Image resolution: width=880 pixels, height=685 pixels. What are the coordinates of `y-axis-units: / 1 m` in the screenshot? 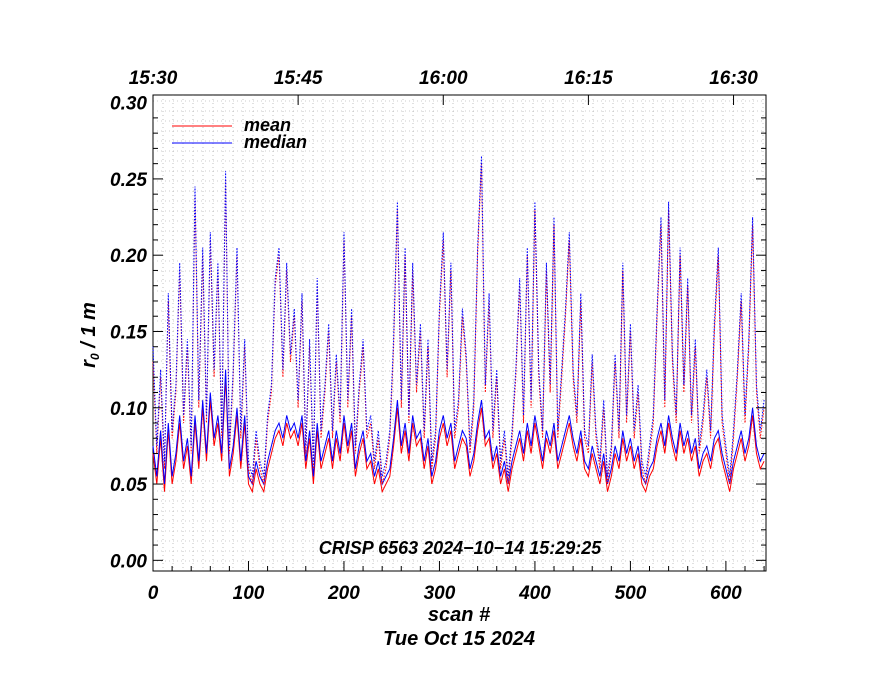 It's located at (89, 327).